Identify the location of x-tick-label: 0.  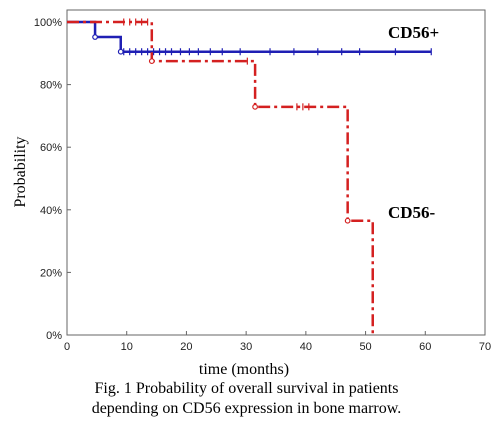
(67, 347).